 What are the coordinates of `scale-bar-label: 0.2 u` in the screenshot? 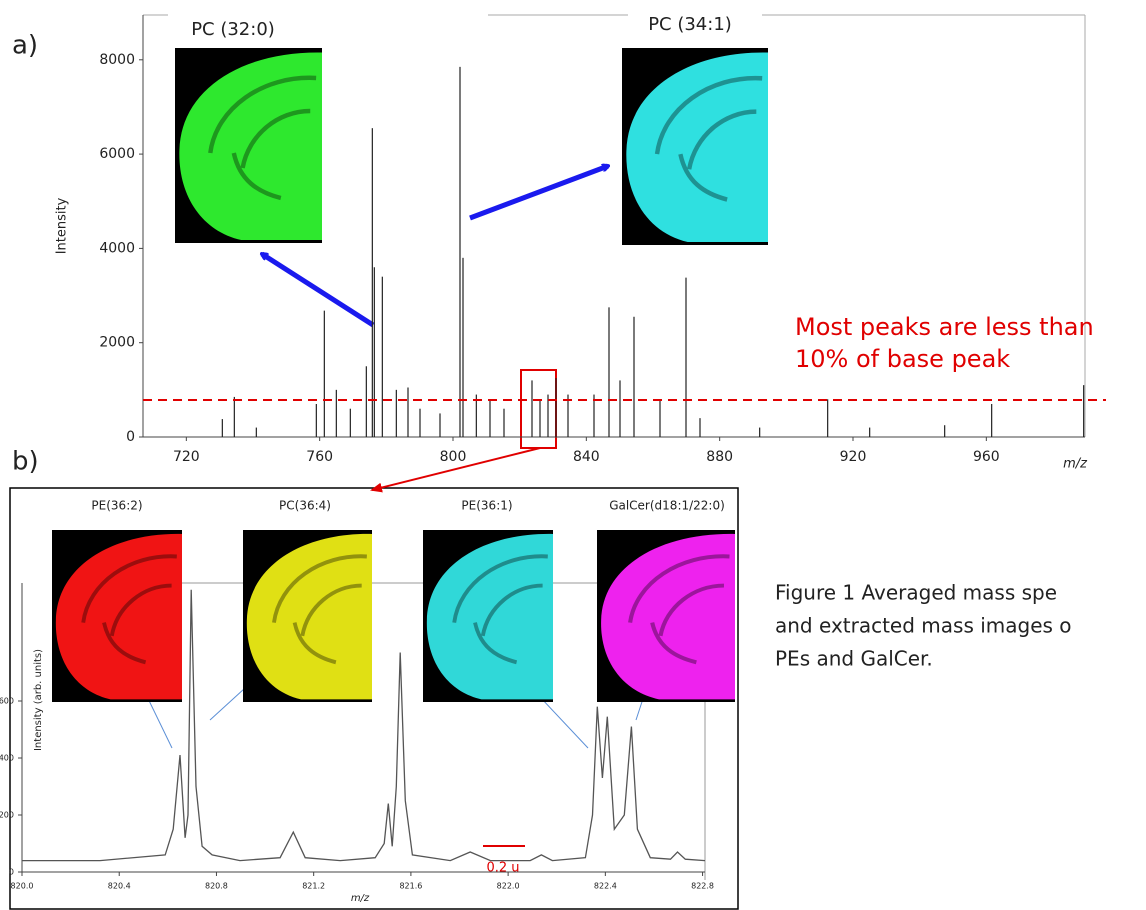 It's located at (502, 868).